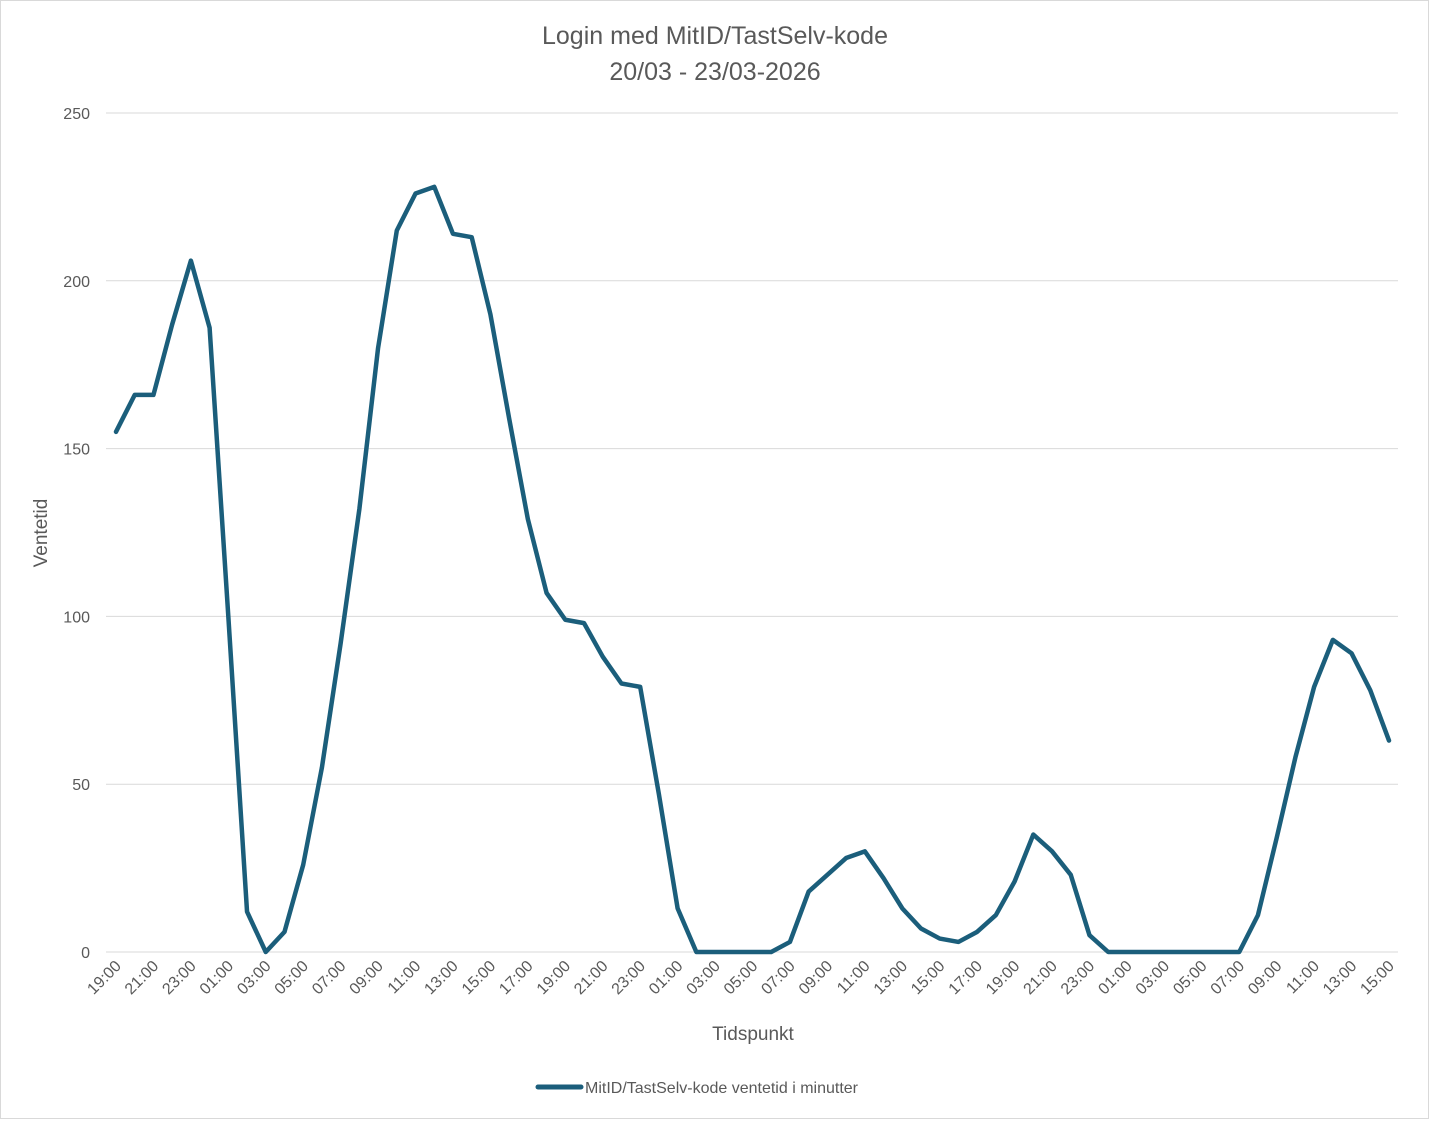 The image size is (1429, 1123). What do you see at coordinates (76, 450) in the screenshot?
I see `y-tick-label: 150` at bounding box center [76, 450].